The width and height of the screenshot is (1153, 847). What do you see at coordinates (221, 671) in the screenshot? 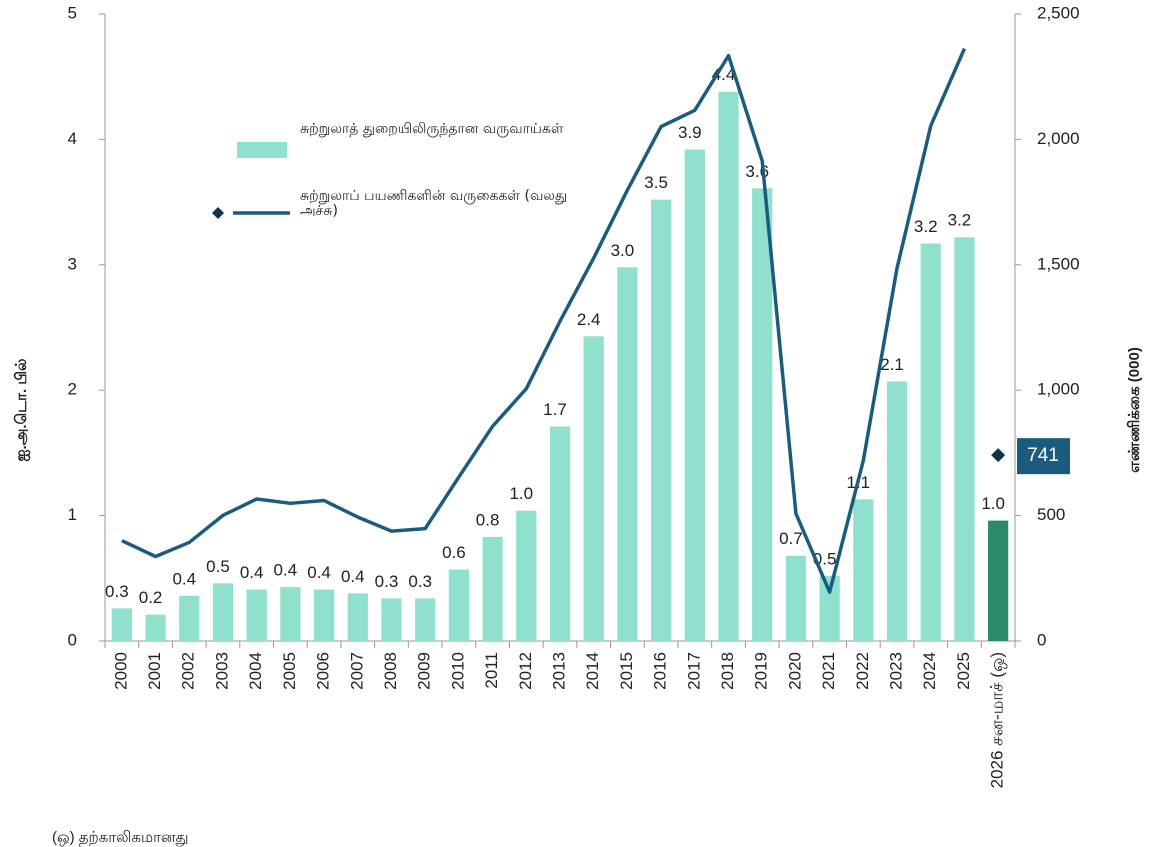
I see `x-tick-label: 2003` at bounding box center [221, 671].